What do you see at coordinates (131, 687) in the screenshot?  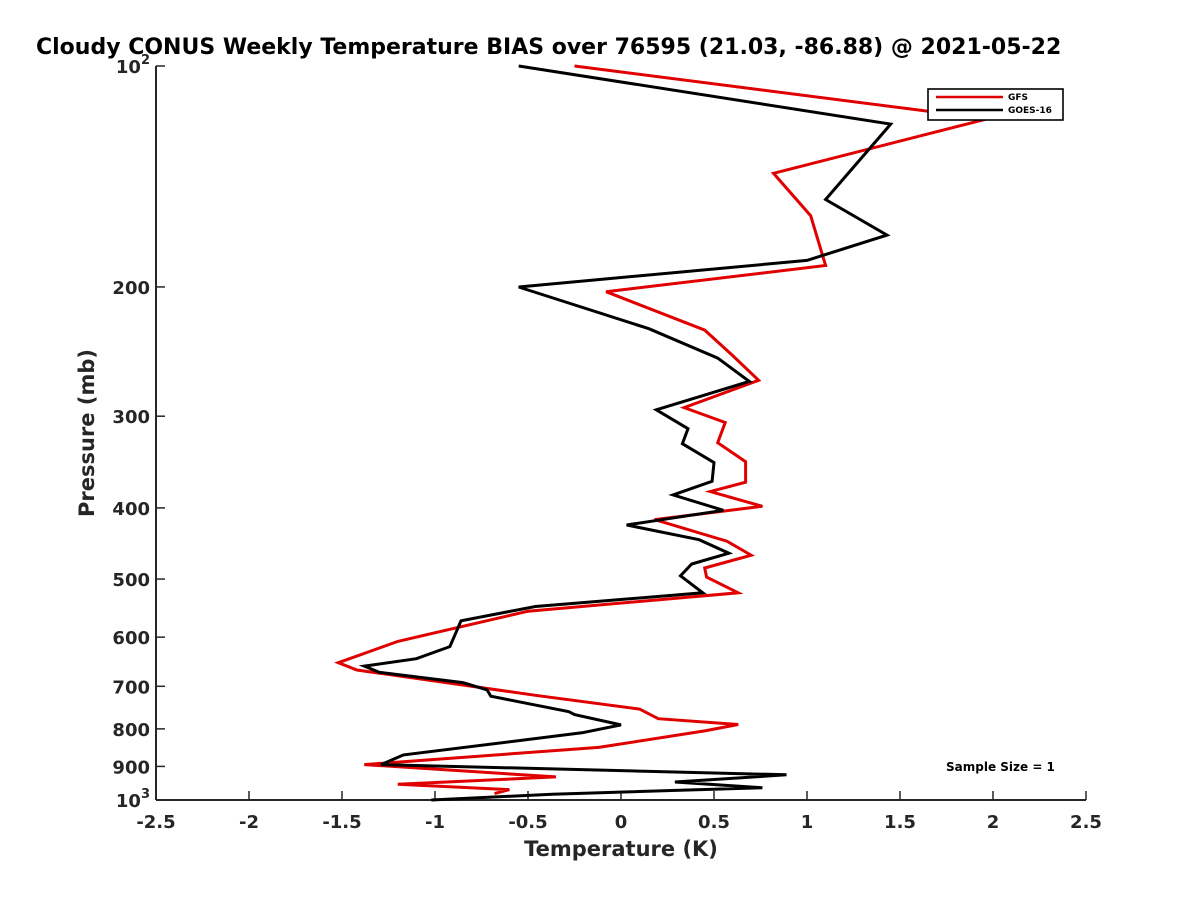 I see `y-tick-label: 700` at bounding box center [131, 687].